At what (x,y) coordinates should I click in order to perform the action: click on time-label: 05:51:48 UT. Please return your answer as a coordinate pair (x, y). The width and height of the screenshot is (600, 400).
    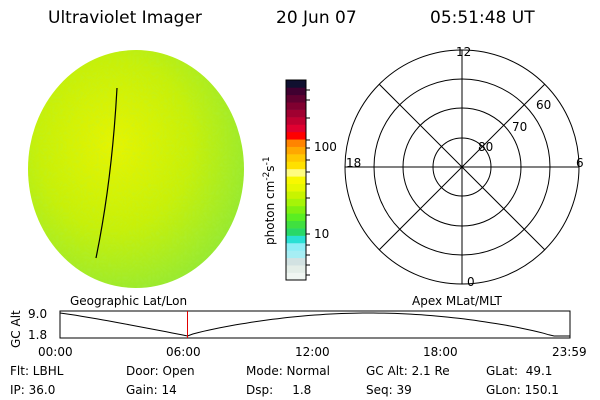
    Looking at the image, I should click on (482, 18).